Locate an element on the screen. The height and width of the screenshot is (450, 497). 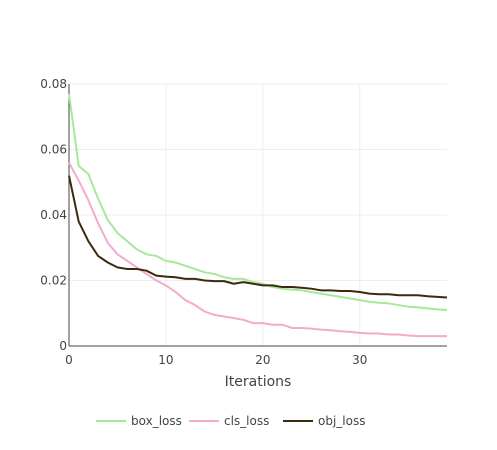
legend-item-cls-loss: cls_loss is located at coordinates (229, 421).